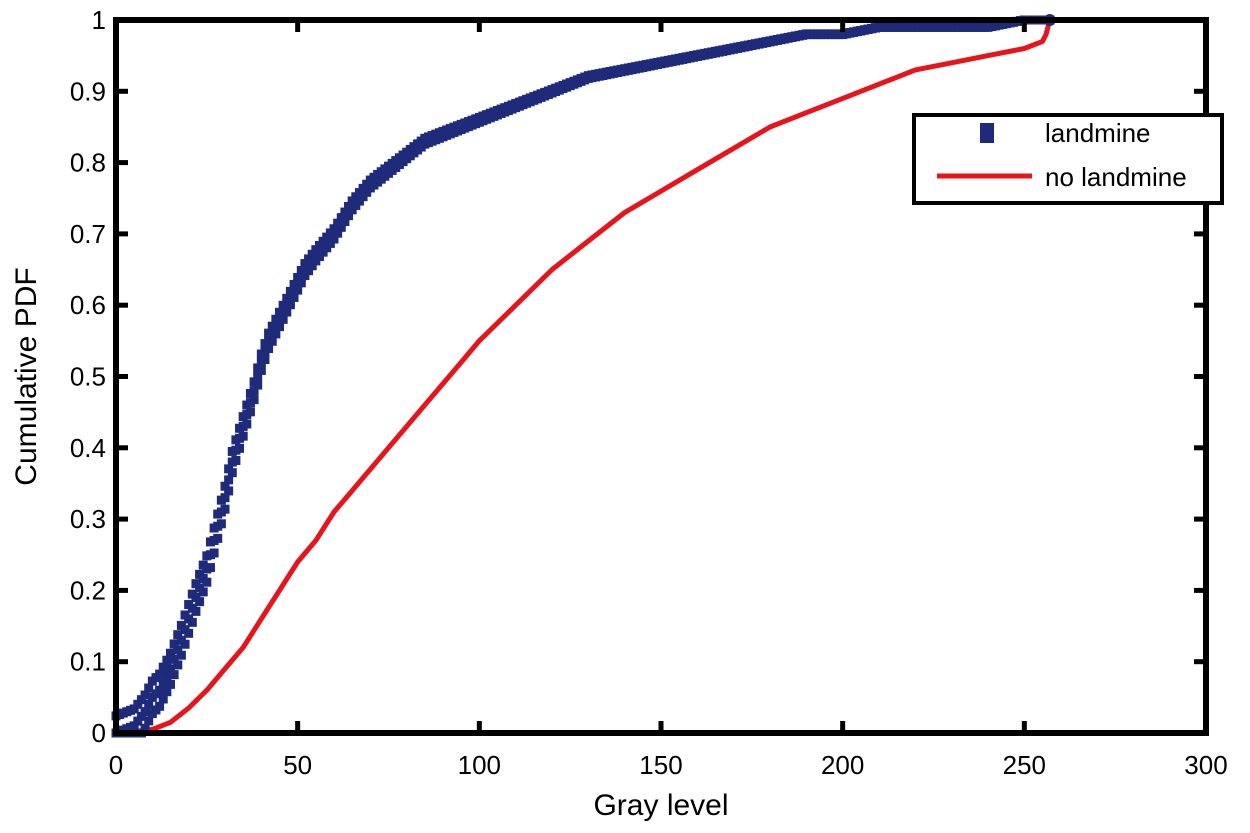  What do you see at coordinates (1024, 765) in the screenshot?
I see `x-tick-label: 250` at bounding box center [1024, 765].